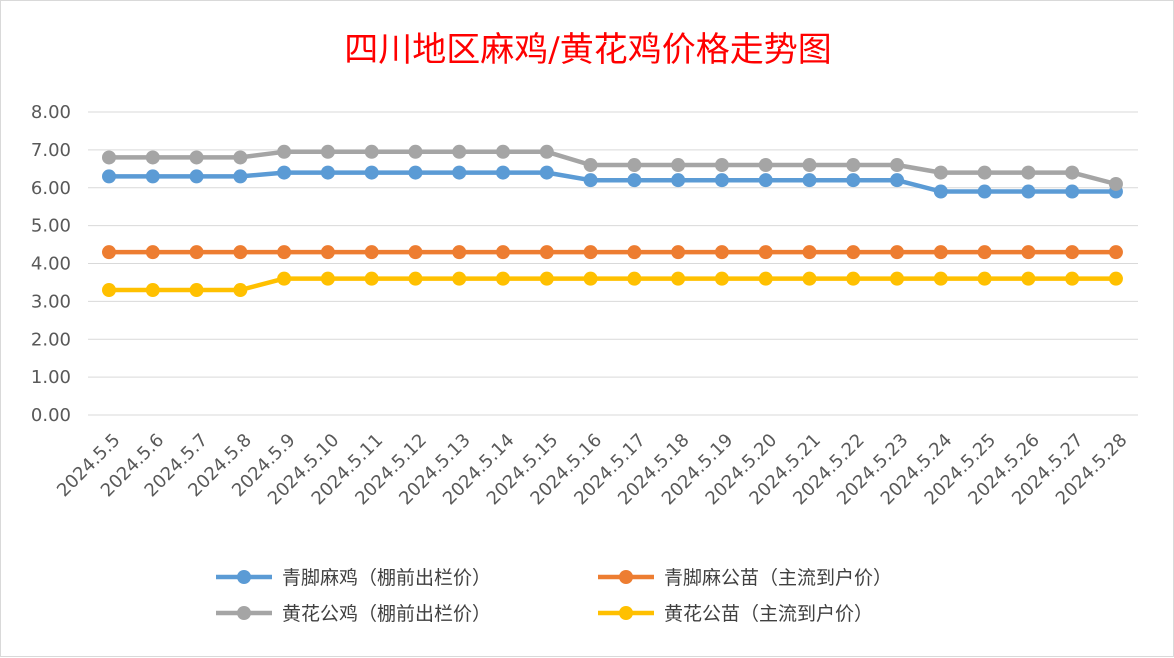 The width and height of the screenshot is (1174, 658). Describe the element at coordinates (51, 150) in the screenshot. I see `y-tick-label: 7.00` at that location.